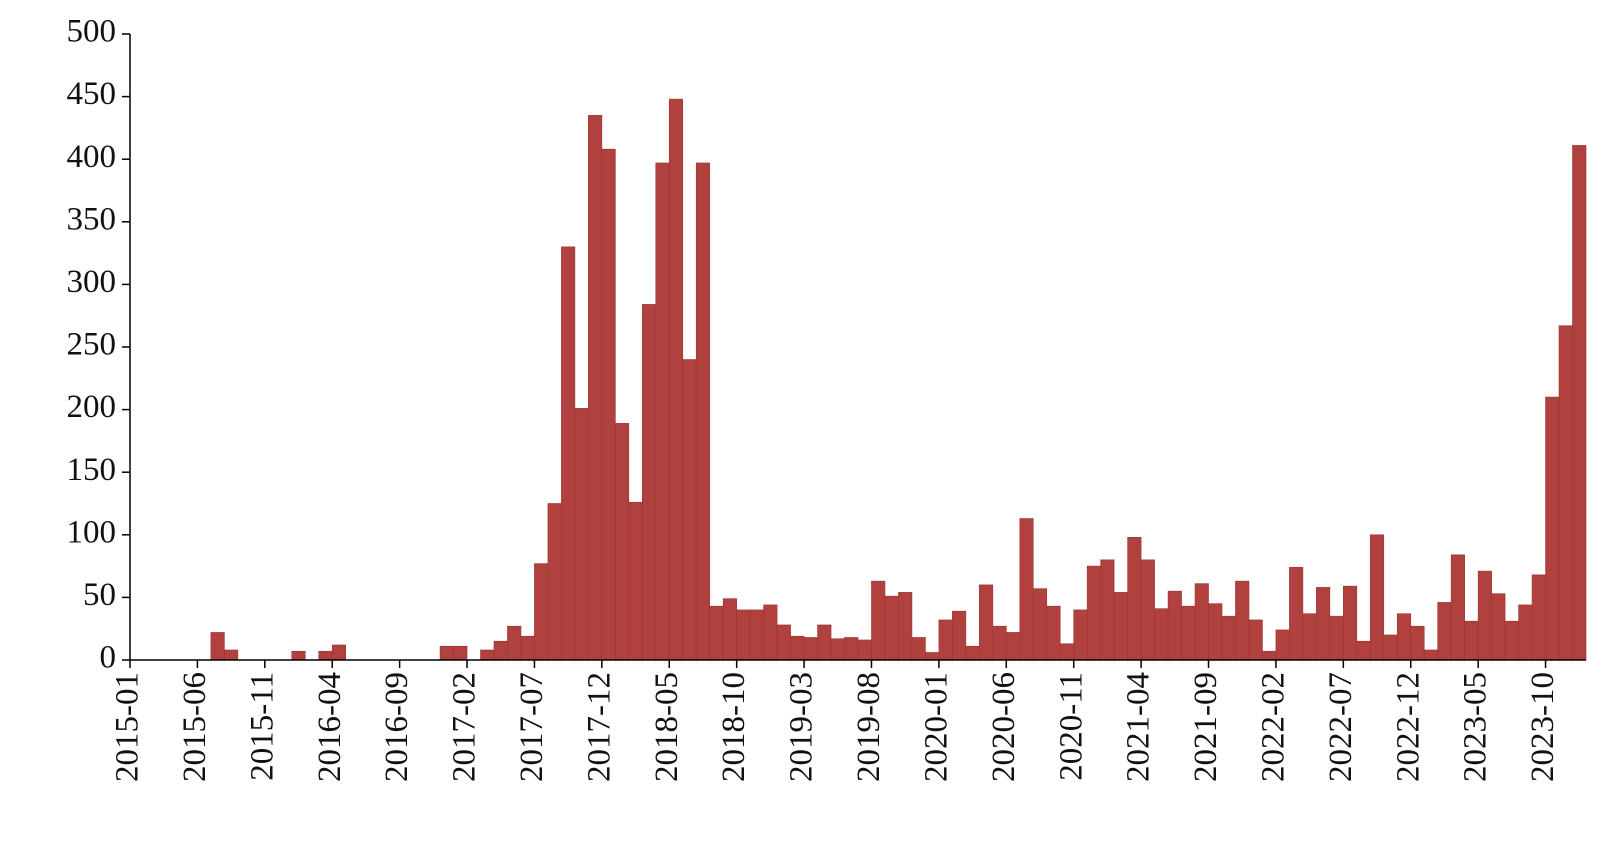  Describe the element at coordinates (1139, 727) in the screenshot. I see `x-tick-label: 2021-04` at that location.